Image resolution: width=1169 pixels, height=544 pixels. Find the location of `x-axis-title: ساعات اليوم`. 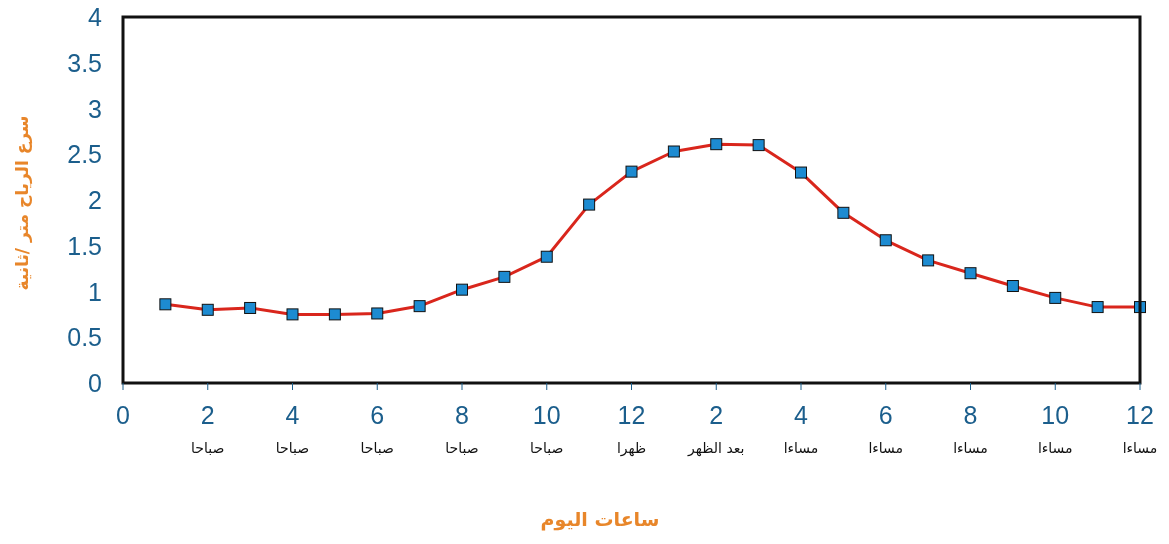

x-axis-title: ساعات اليوم is located at coordinates (600, 519).